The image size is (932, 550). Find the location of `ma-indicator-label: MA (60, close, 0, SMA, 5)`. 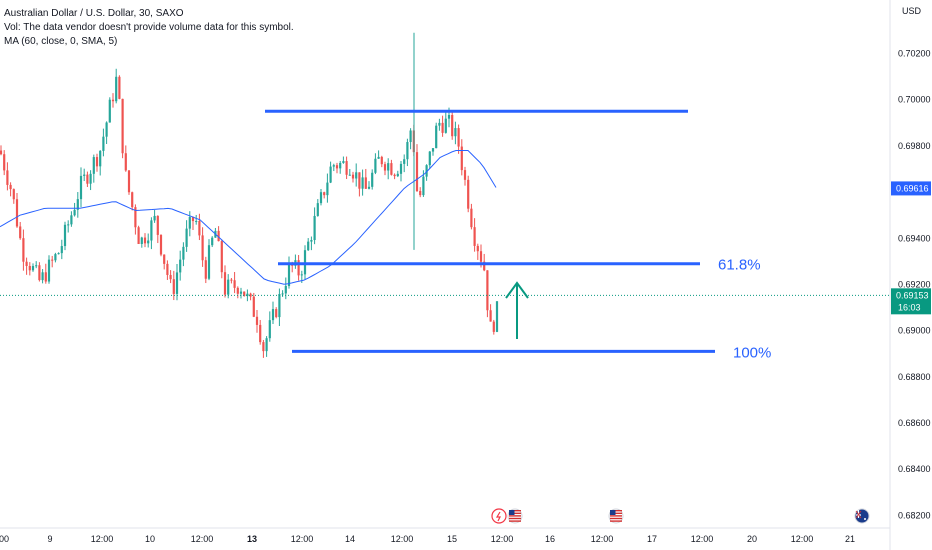

ma-indicator-label: MA (60, close, 0, SMA, 5) is located at coordinates (61, 41).